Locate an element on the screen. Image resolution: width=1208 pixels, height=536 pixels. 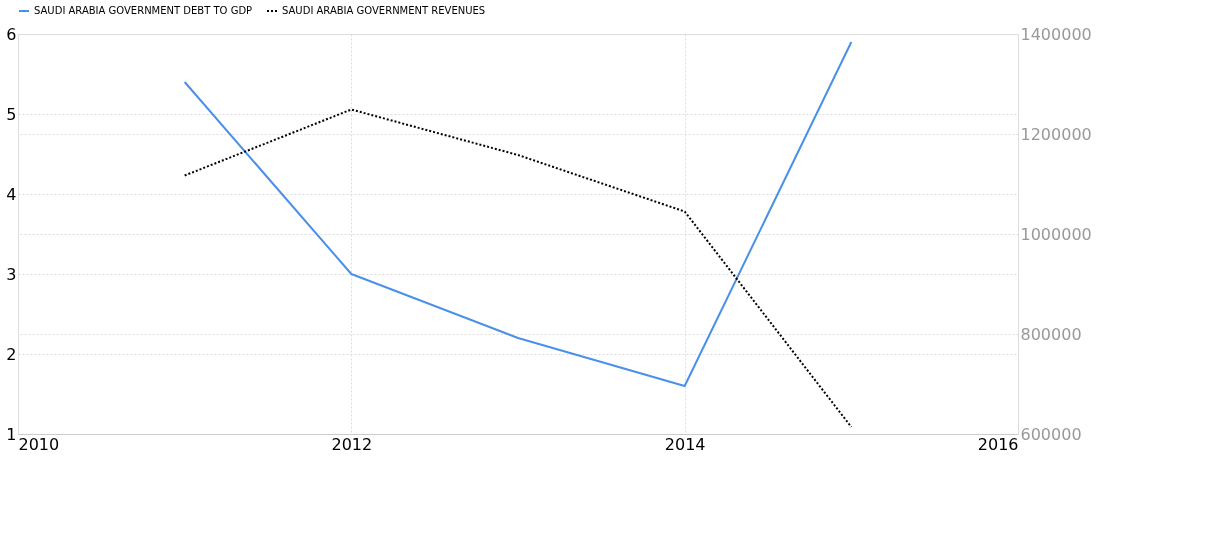
legend-label: SAUDI ARABIA GOVERNMENT DEBT TO GDP is located at coordinates (143, 10).